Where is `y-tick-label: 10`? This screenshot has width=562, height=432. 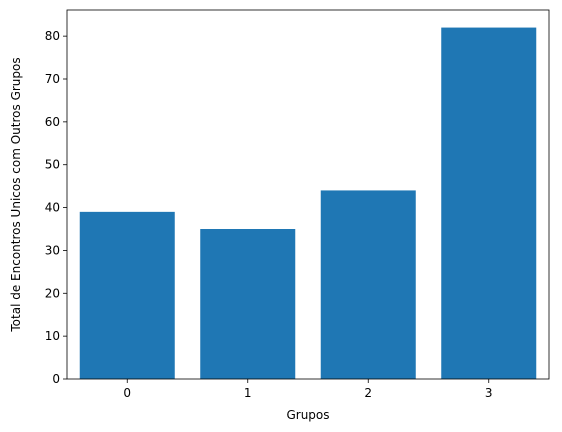 y-tick-label: 10 is located at coordinates (52, 336).